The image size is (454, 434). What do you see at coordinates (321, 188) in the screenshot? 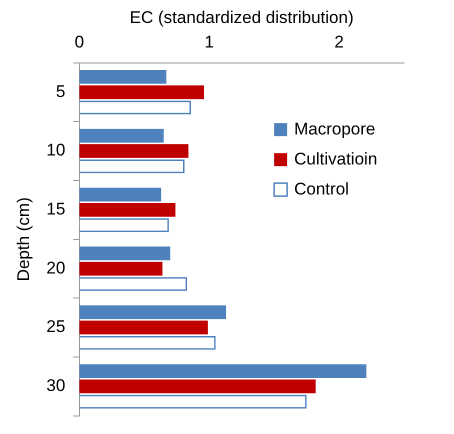
I see `legend-label: Control` at bounding box center [321, 188].